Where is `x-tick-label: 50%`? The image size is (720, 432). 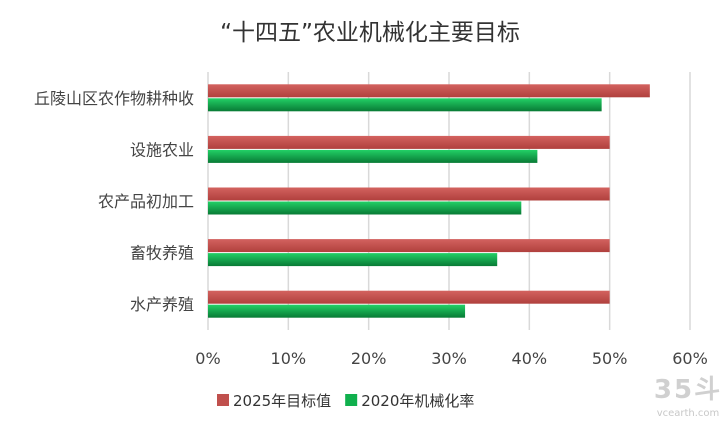
x-tick-label: 50% is located at coordinates (610, 358).